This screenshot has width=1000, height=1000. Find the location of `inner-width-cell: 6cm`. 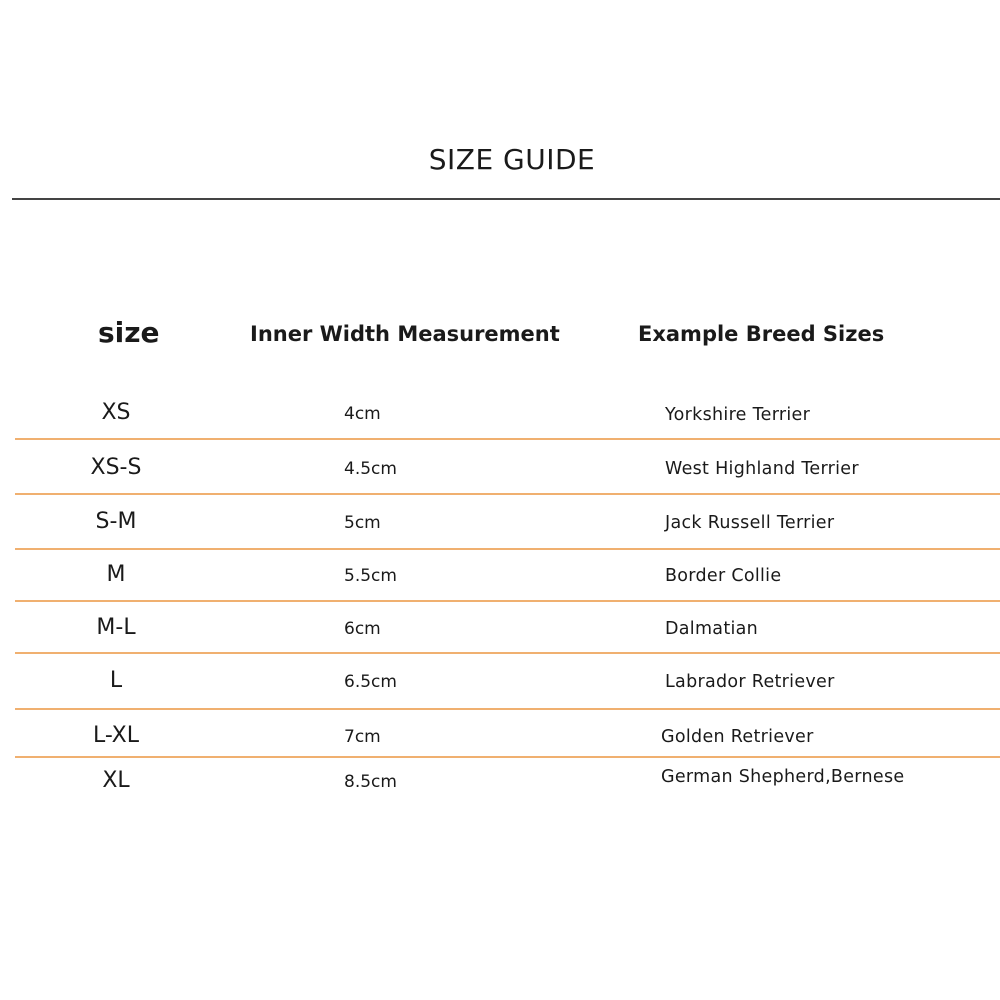

inner-width-cell: 6cm is located at coordinates (362, 629).